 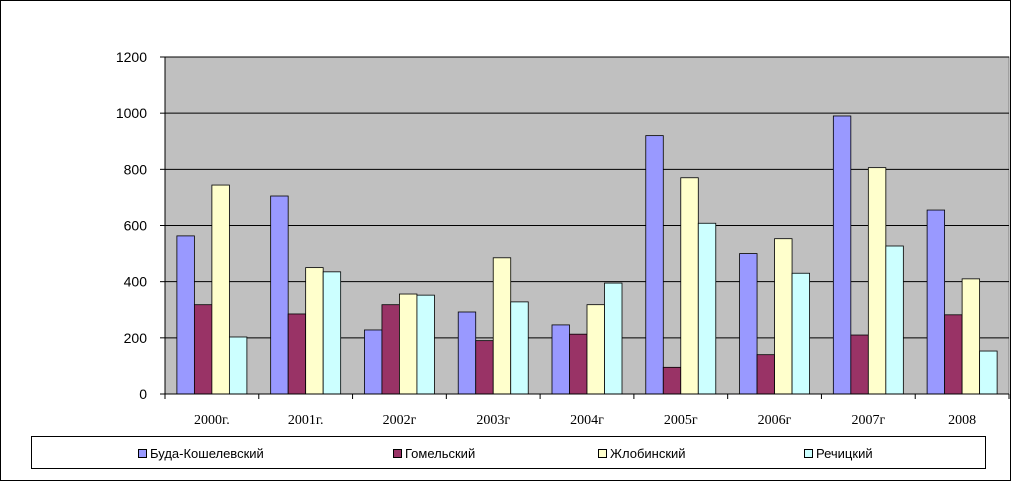 What do you see at coordinates (844, 453) in the screenshot?
I see `legend-label-rechitsky: Речицкий` at bounding box center [844, 453].